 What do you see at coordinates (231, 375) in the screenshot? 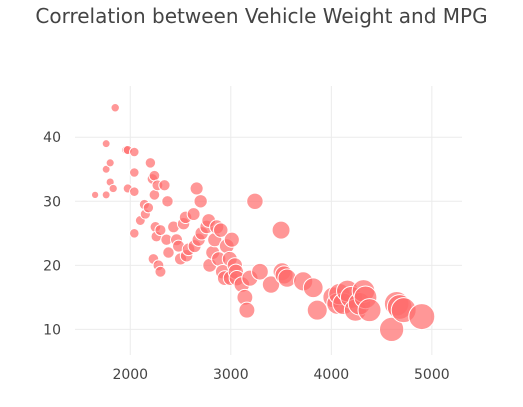
I see `x-tick-label: 3000` at bounding box center [231, 375].